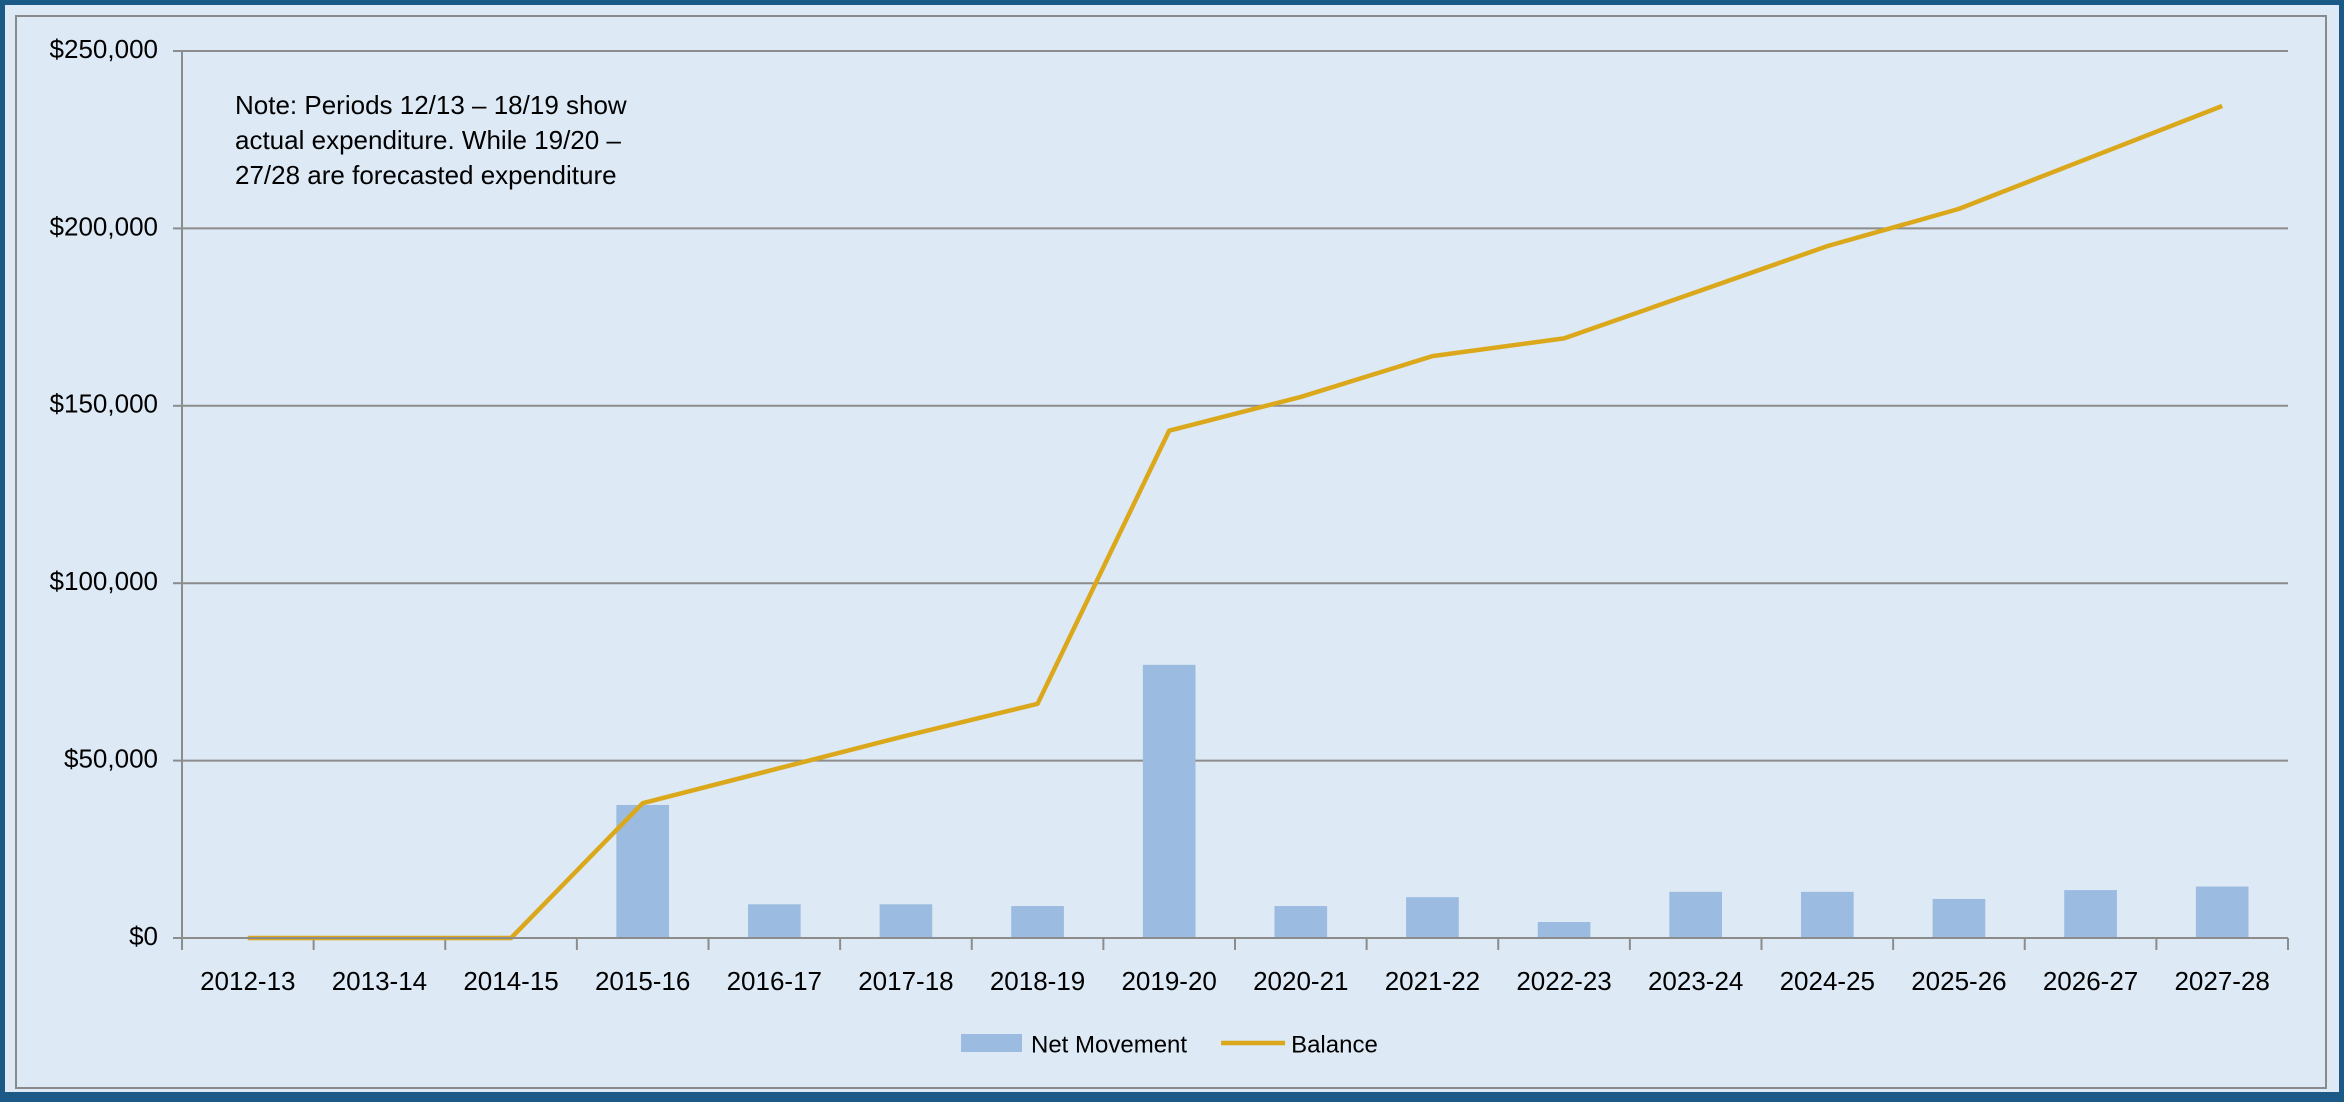 The width and height of the screenshot is (2344, 1102). I want to click on x-tick-label: 2013-14, so click(379, 981).